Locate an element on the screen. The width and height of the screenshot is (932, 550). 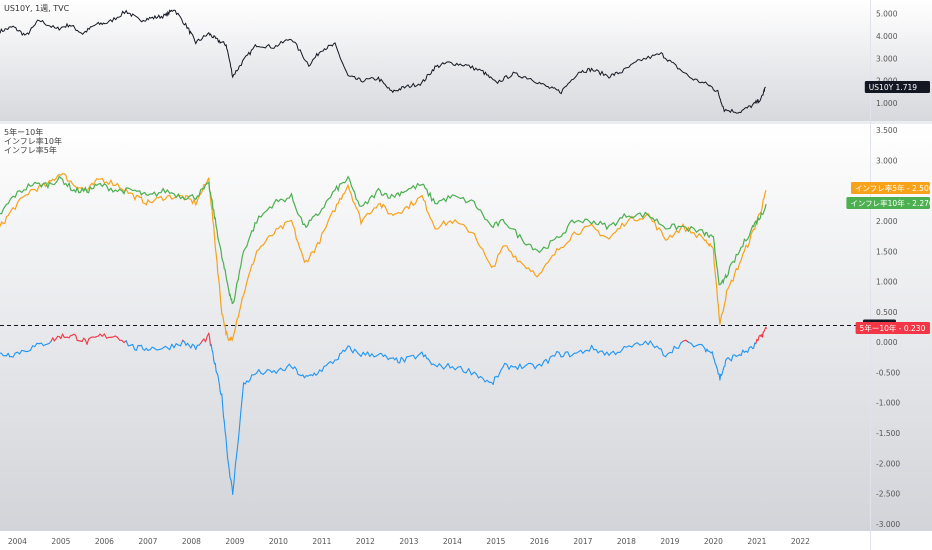
upper-y-tick-label: 1.000 is located at coordinates (887, 103).